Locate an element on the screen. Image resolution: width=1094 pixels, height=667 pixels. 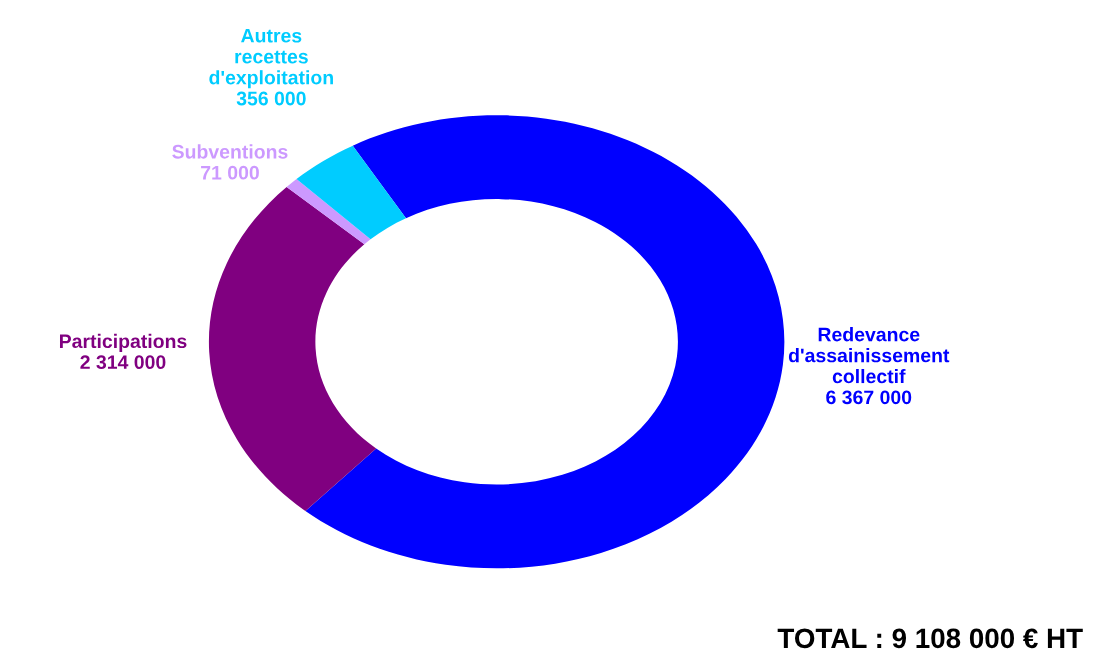
slice-label: Autres recettes d'exploitation is located at coordinates (271, 58).